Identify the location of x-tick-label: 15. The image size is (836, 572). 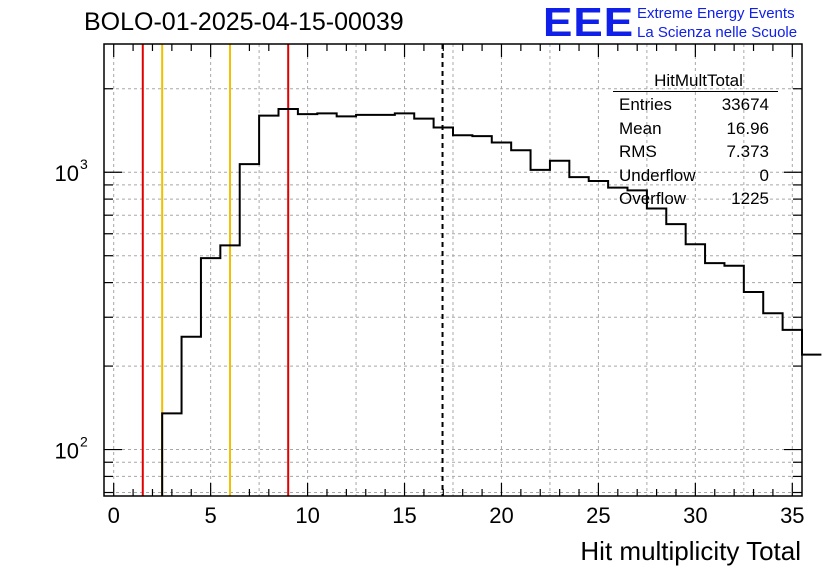
(404, 515).